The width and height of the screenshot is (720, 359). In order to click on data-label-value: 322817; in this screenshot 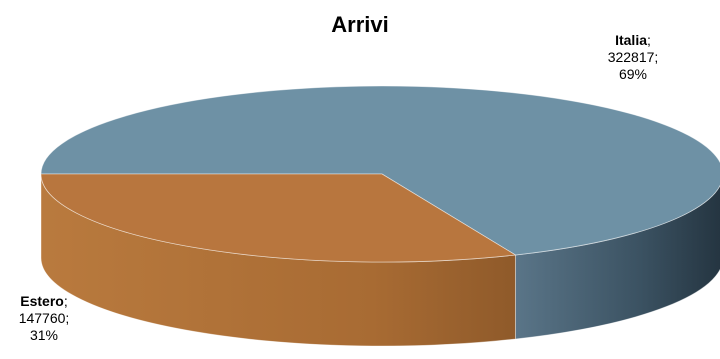, I will do `click(633, 57)`.